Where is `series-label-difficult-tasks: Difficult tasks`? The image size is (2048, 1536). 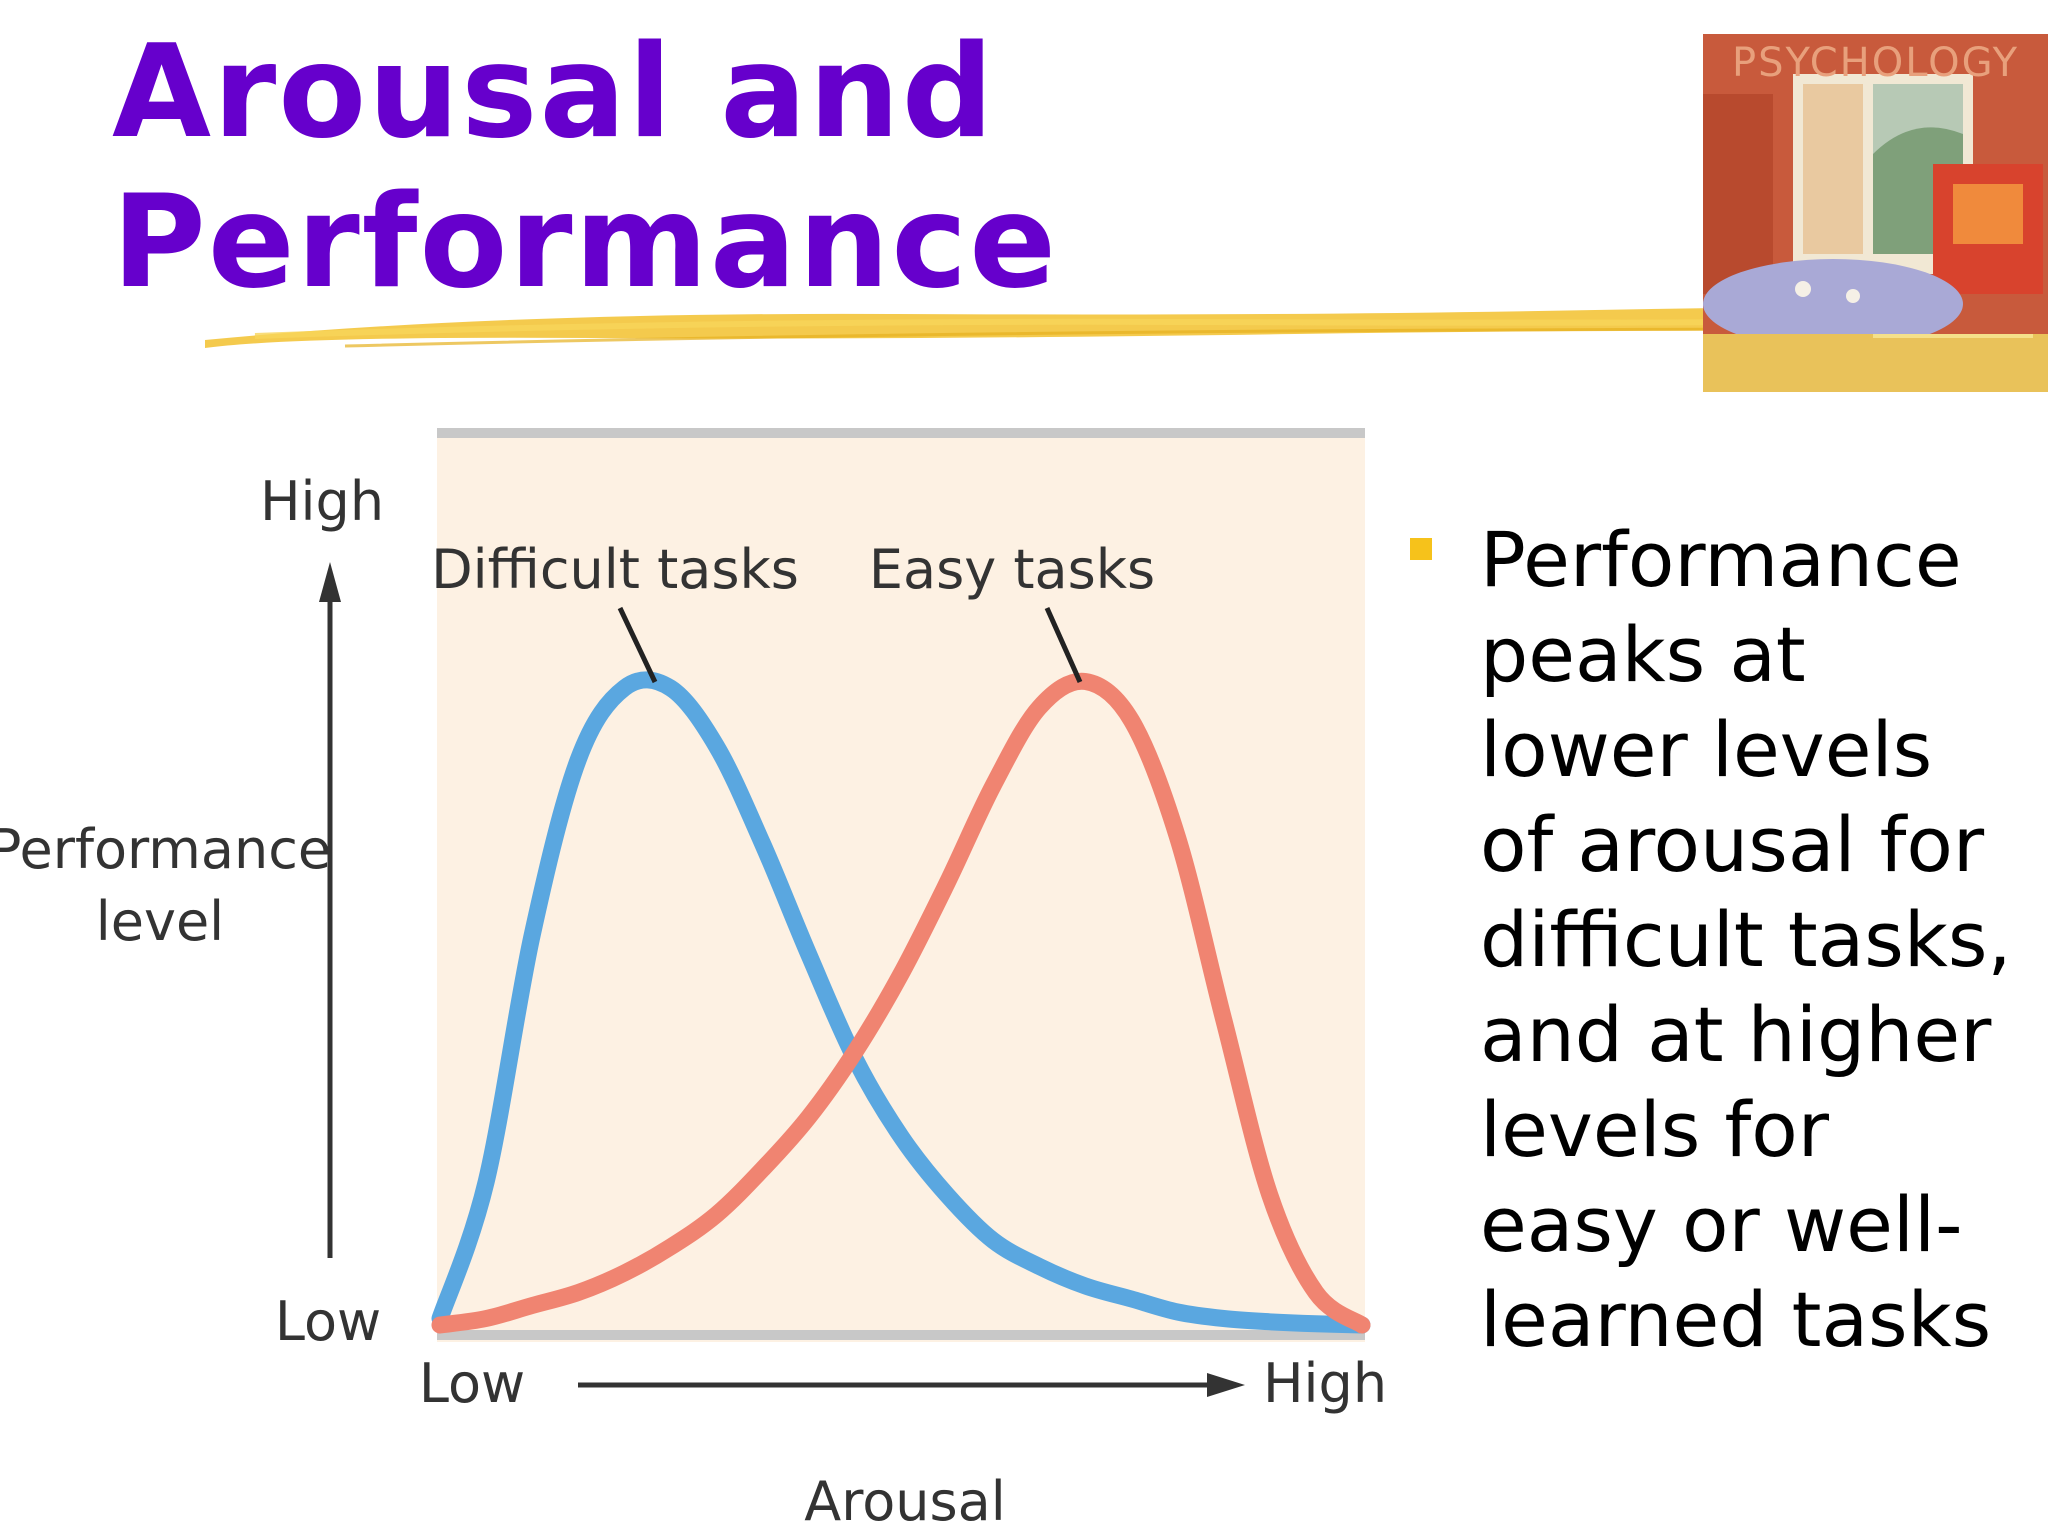 series-label-difficult-tasks: Difficult tasks is located at coordinates (615, 569).